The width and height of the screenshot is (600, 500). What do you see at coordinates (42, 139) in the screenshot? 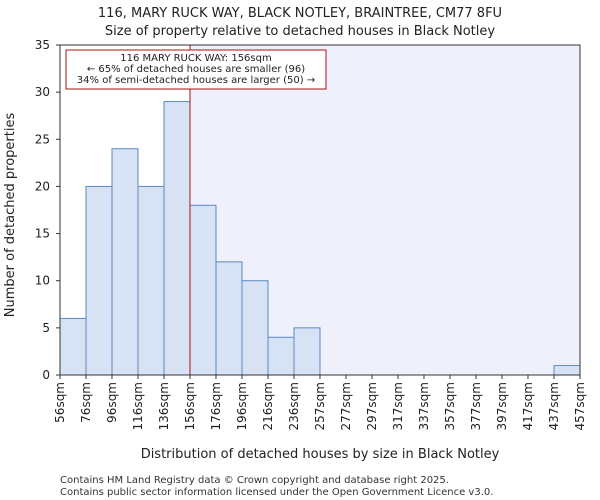
I see `y-tick-label: 25` at bounding box center [42, 139].